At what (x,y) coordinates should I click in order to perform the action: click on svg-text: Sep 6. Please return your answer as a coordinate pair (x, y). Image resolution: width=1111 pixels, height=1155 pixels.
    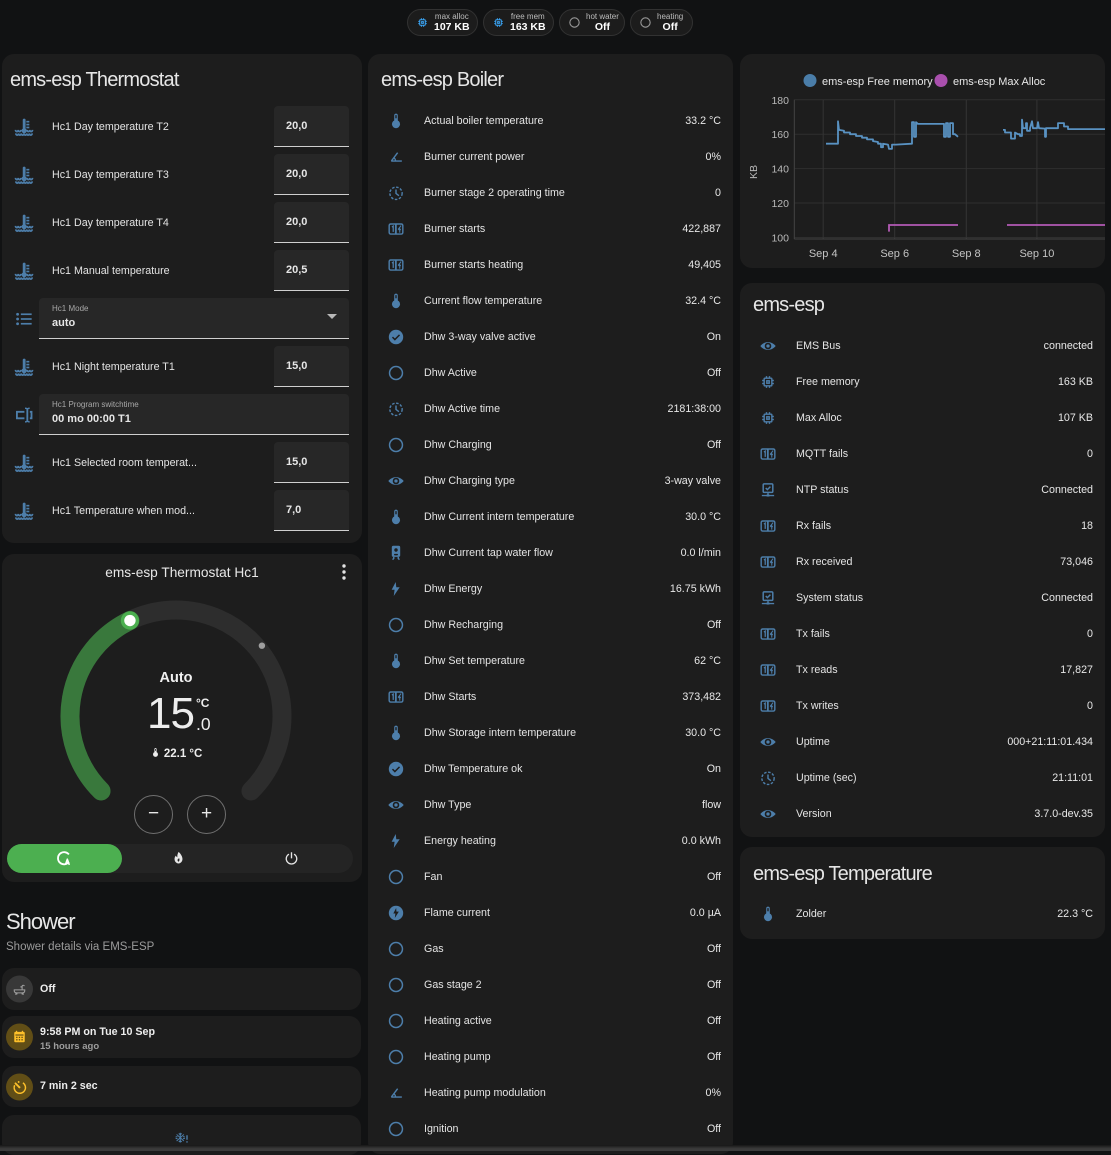
    Looking at the image, I should click on (894, 254).